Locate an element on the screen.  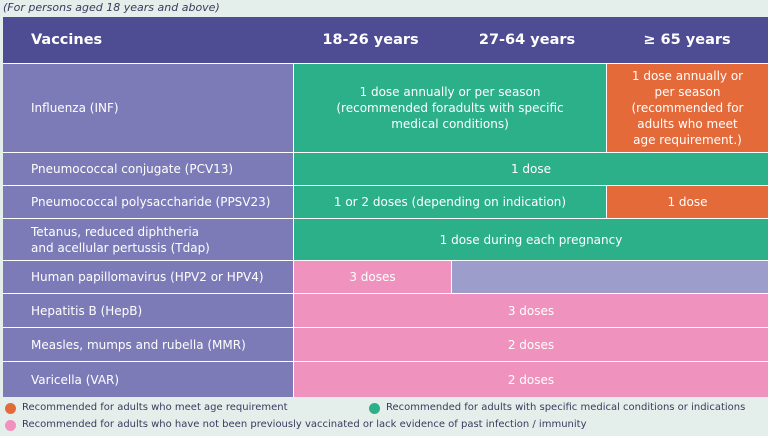
cell-var: 2 doses is located at coordinates (531, 379).